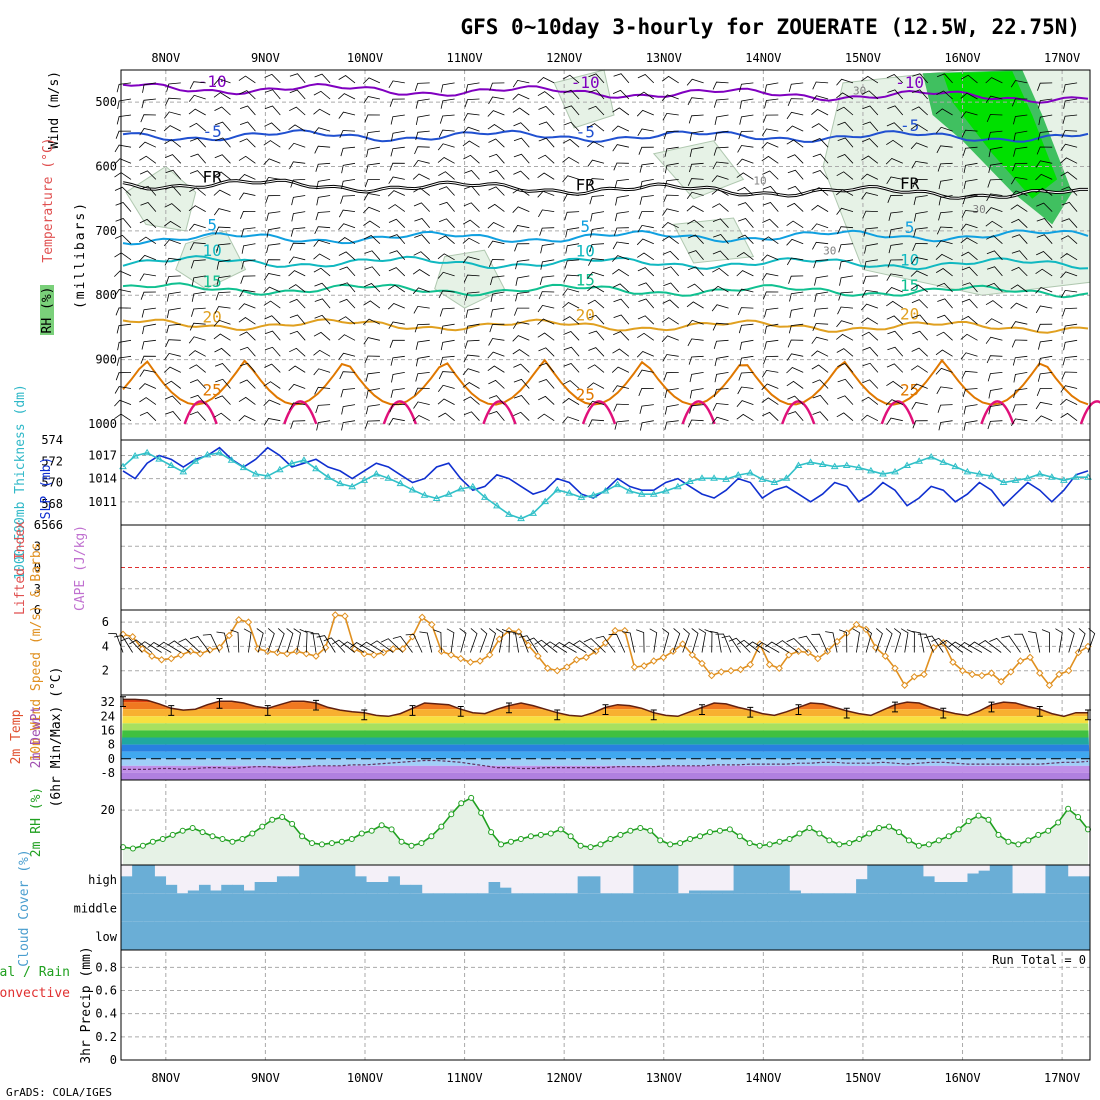 Image resolution: width=1100 pixels, height=1100 pixels. Describe the element at coordinates (36, 651) in the screenshot. I see `wind10-axis-titles: 10m Wind Speed (m/s) & Barbs` at that location.